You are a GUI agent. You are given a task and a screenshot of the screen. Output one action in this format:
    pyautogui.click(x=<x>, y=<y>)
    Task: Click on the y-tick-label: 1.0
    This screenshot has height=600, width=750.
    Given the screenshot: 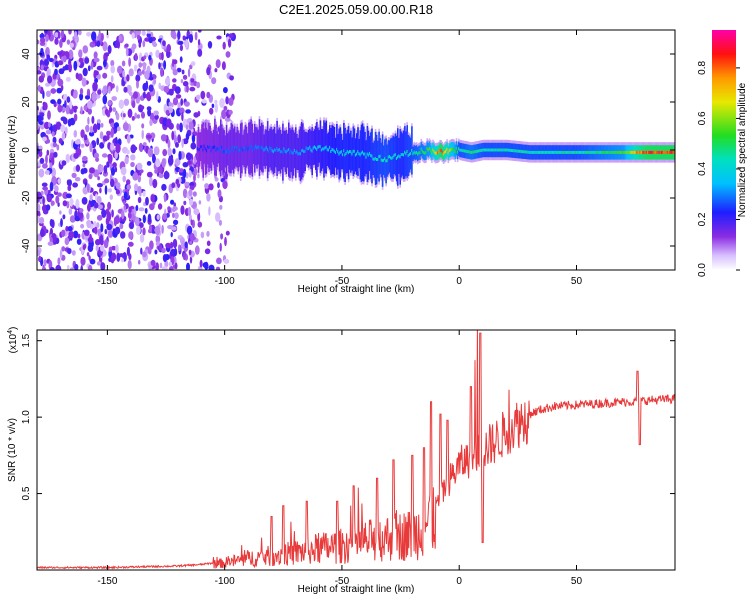 What is the action you would take?
    pyautogui.click(x=26, y=417)
    